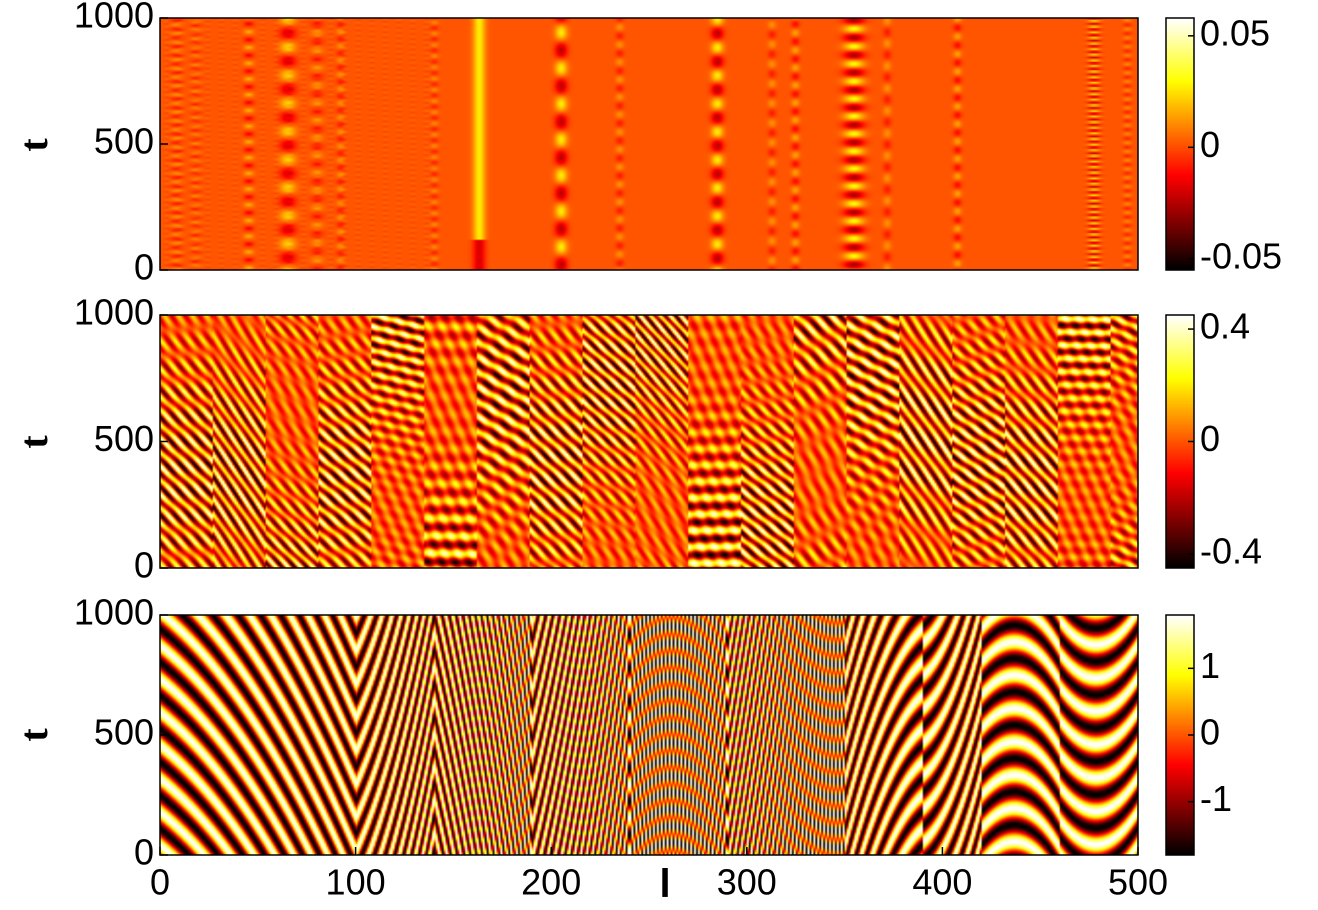 This screenshot has height=910, width=1318. I want to click on xtick-label: 200, so click(551, 882).